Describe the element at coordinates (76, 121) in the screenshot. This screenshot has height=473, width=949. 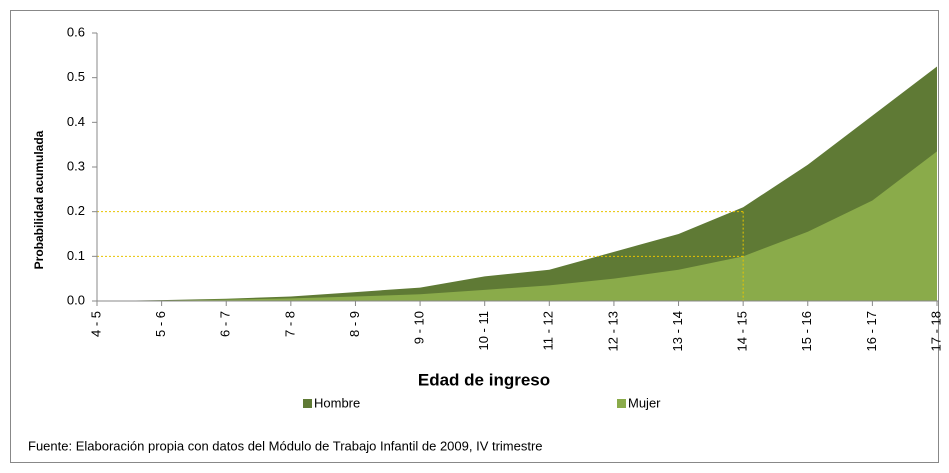
I see `y-tick-label: 0.4` at that location.